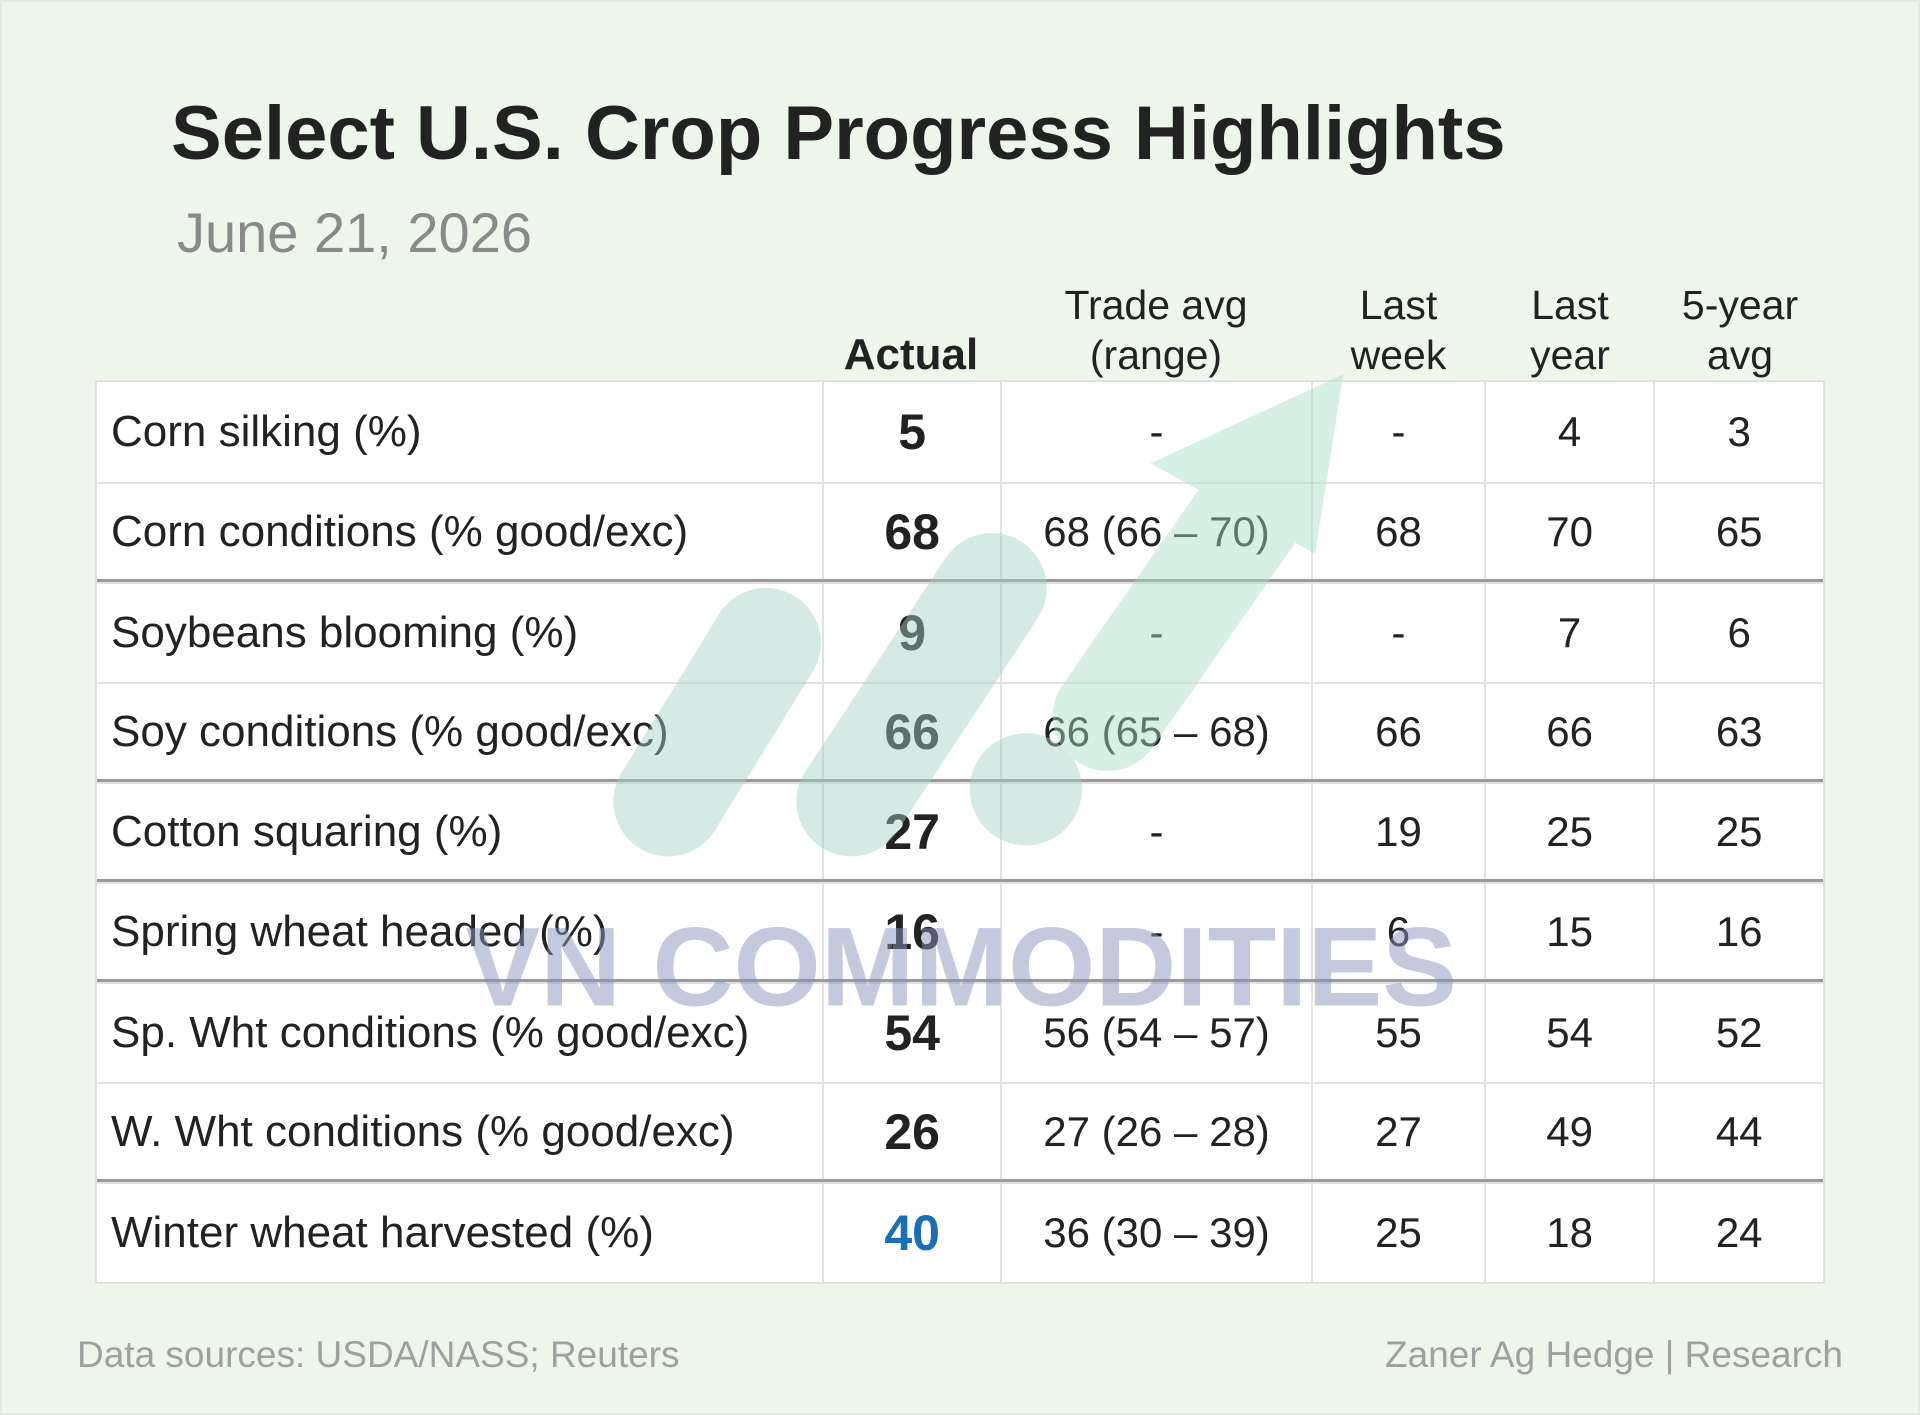 The width and height of the screenshot is (1920, 1415). Describe the element at coordinates (911, 633) in the screenshot. I see `actual-value: 9` at that location.